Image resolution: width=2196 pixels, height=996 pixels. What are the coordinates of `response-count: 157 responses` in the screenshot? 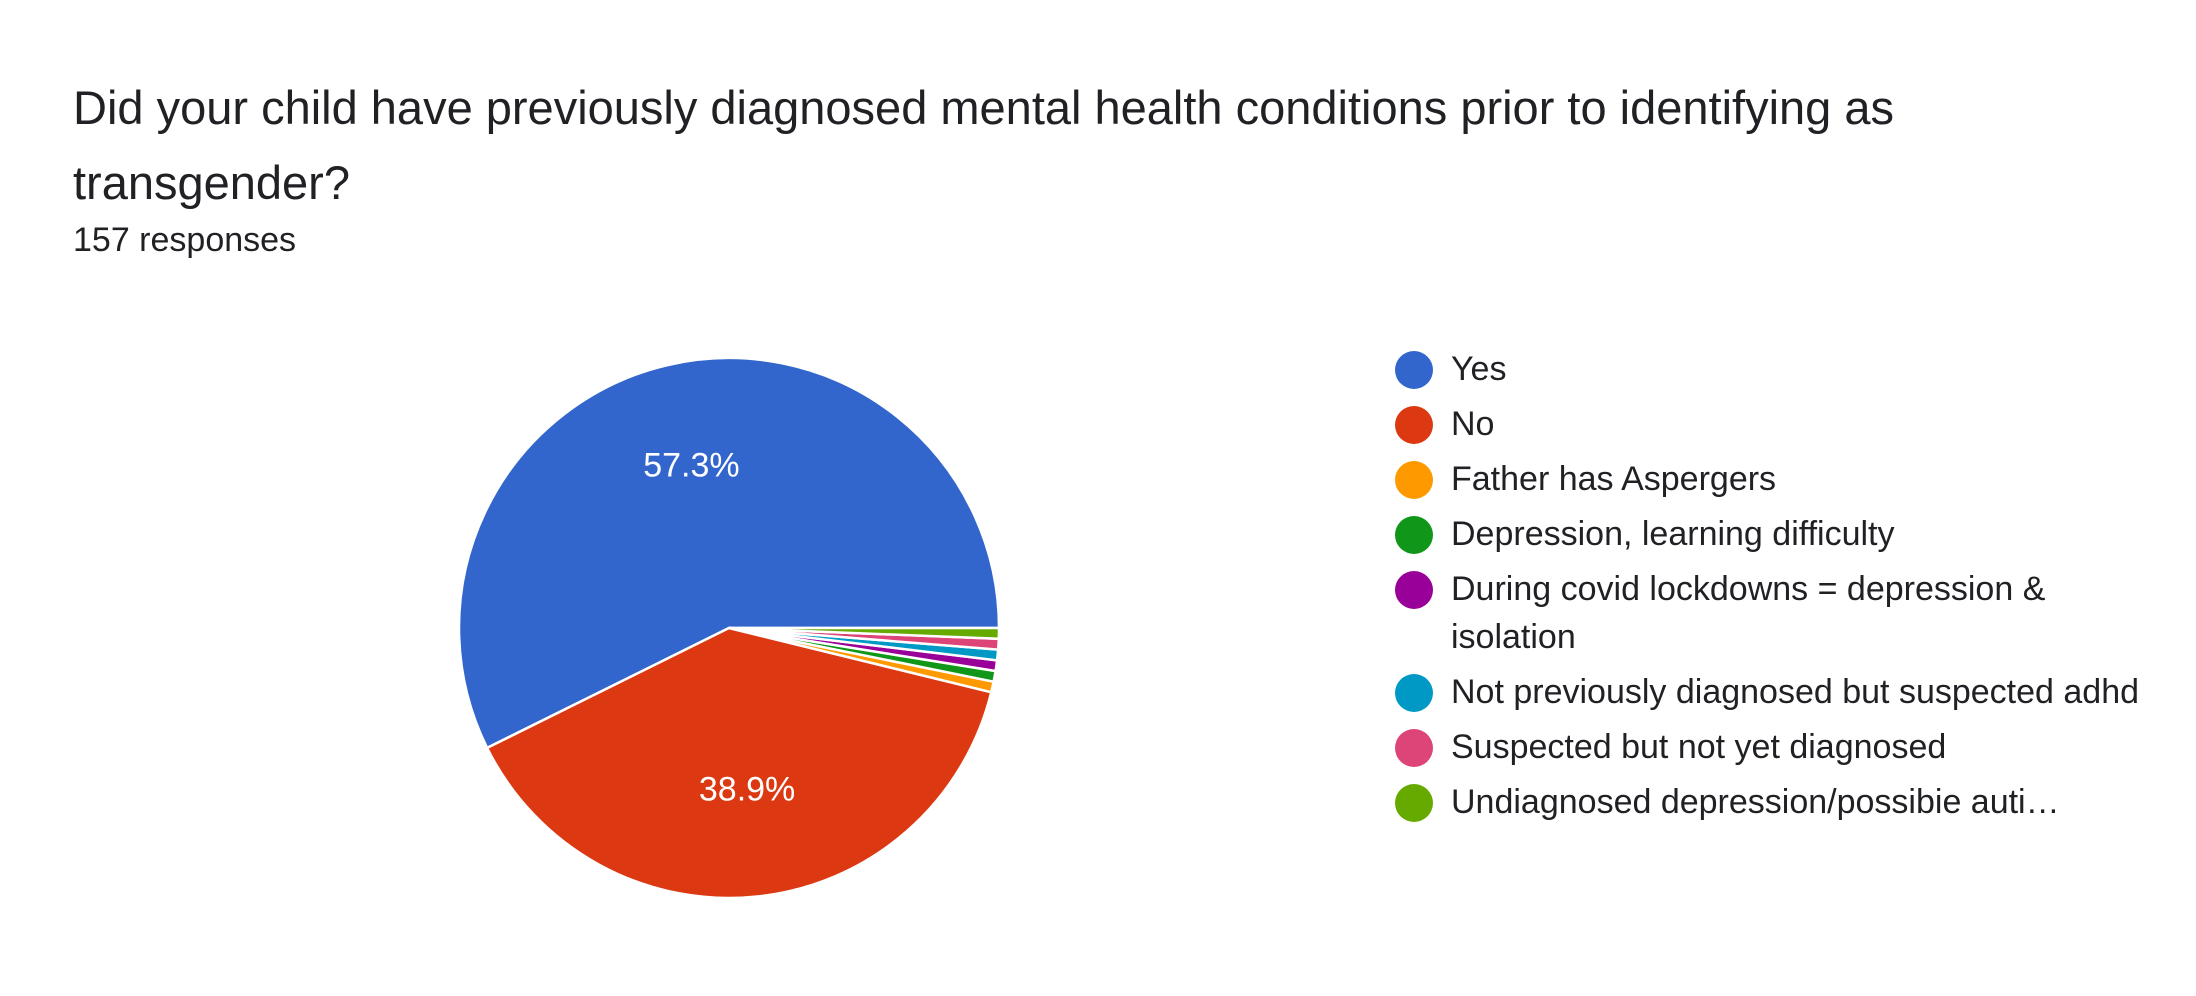 It's located at (185, 240).